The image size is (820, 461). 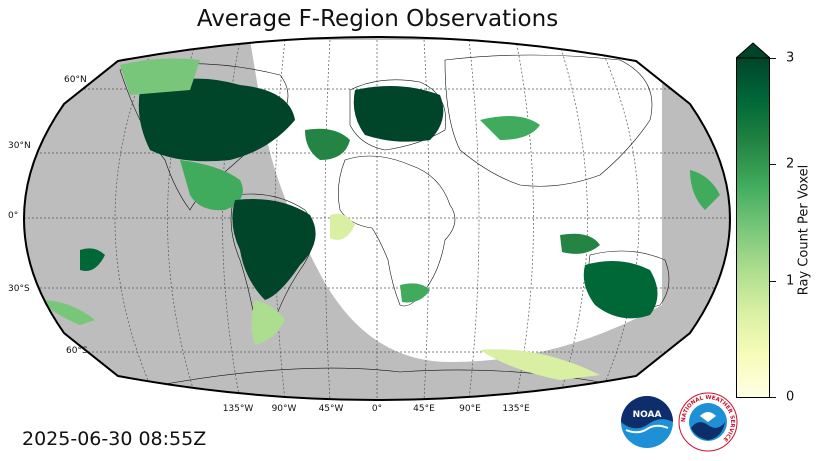 I want to click on africa-outline, so click(x=397, y=231).